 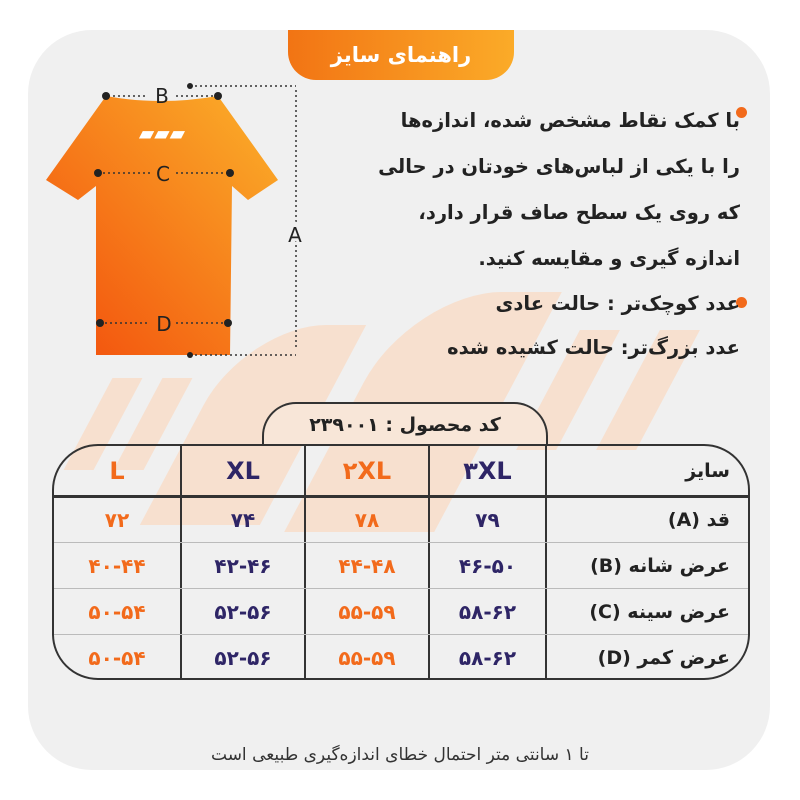 I want to click on note-line: عدد بزرگ‌تر: حالت کشیده شده, so click(x=593, y=347).